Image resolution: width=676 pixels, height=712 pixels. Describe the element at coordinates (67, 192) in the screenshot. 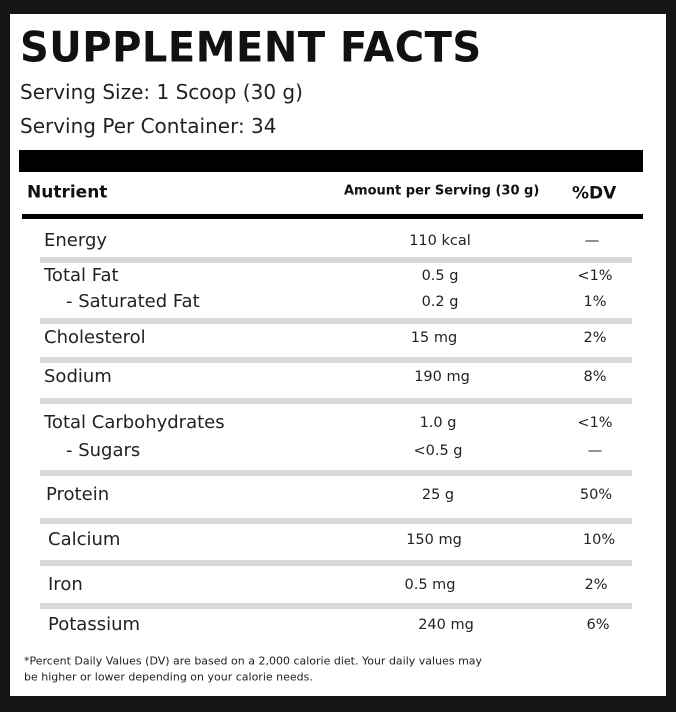

I see `column-header: Nutrient` at that location.